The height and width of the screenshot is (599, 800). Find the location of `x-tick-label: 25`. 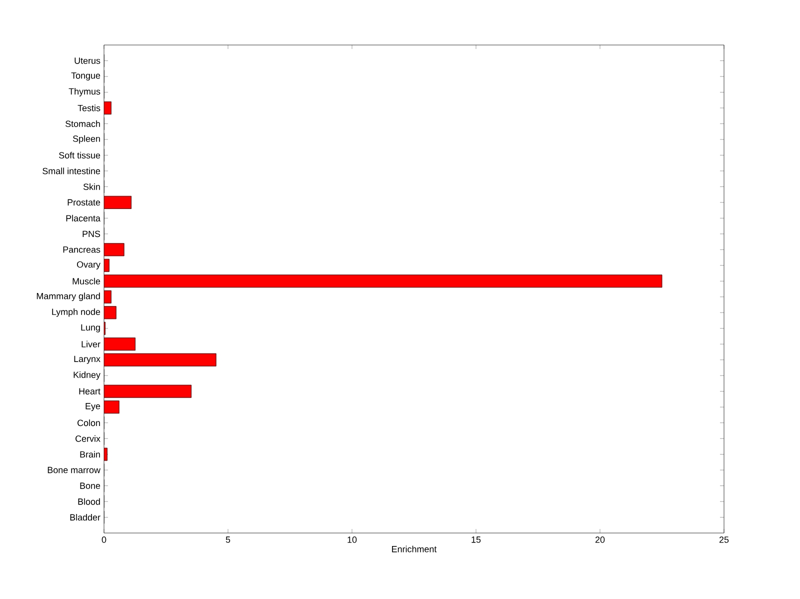

x-tick-label: 25 is located at coordinates (724, 539).